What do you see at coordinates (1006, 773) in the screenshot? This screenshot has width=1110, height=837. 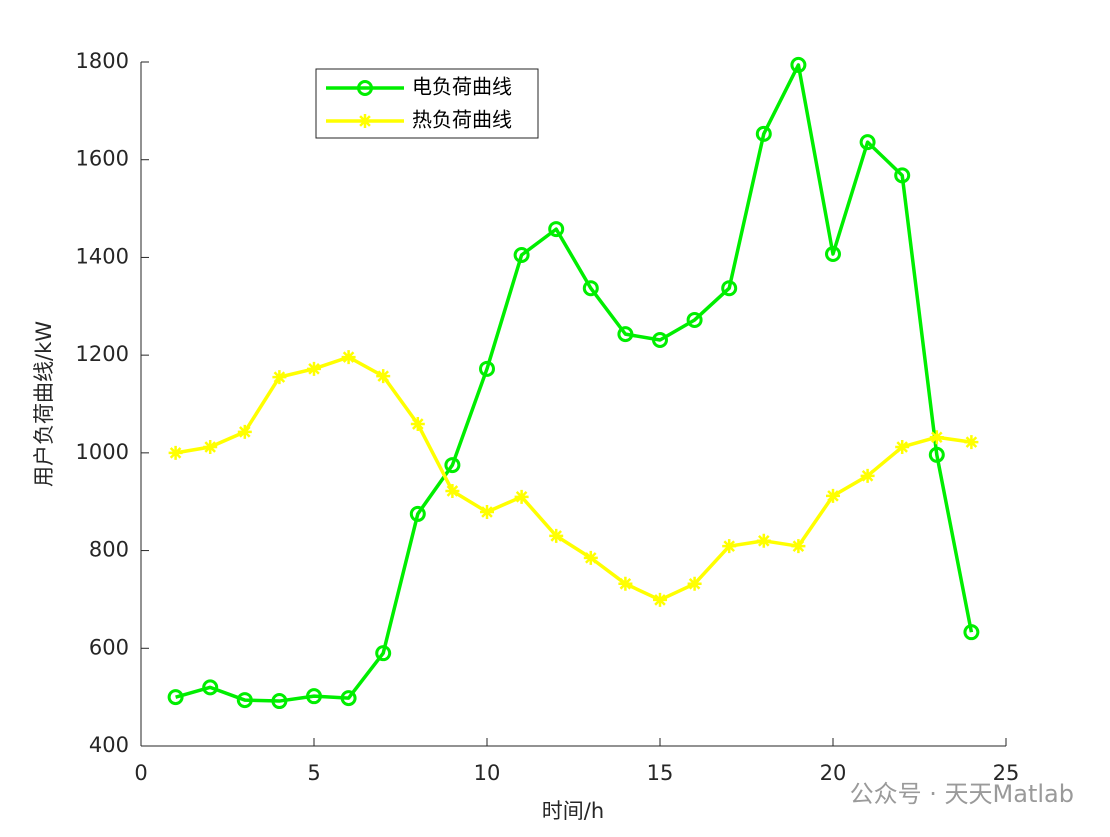 I see `x-tick-label: 25` at bounding box center [1006, 773].